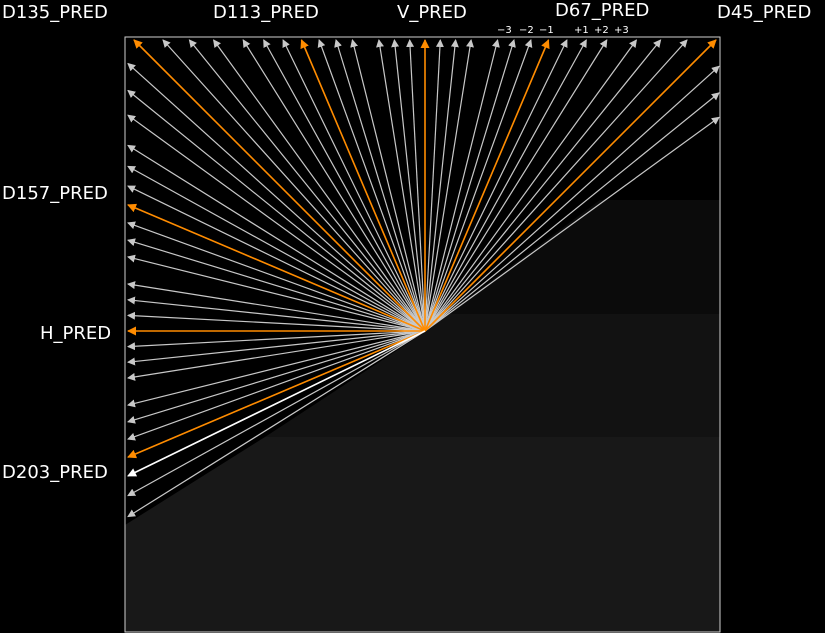  I want to click on ray-d135-pred-delta-p2, so click(276, 210).